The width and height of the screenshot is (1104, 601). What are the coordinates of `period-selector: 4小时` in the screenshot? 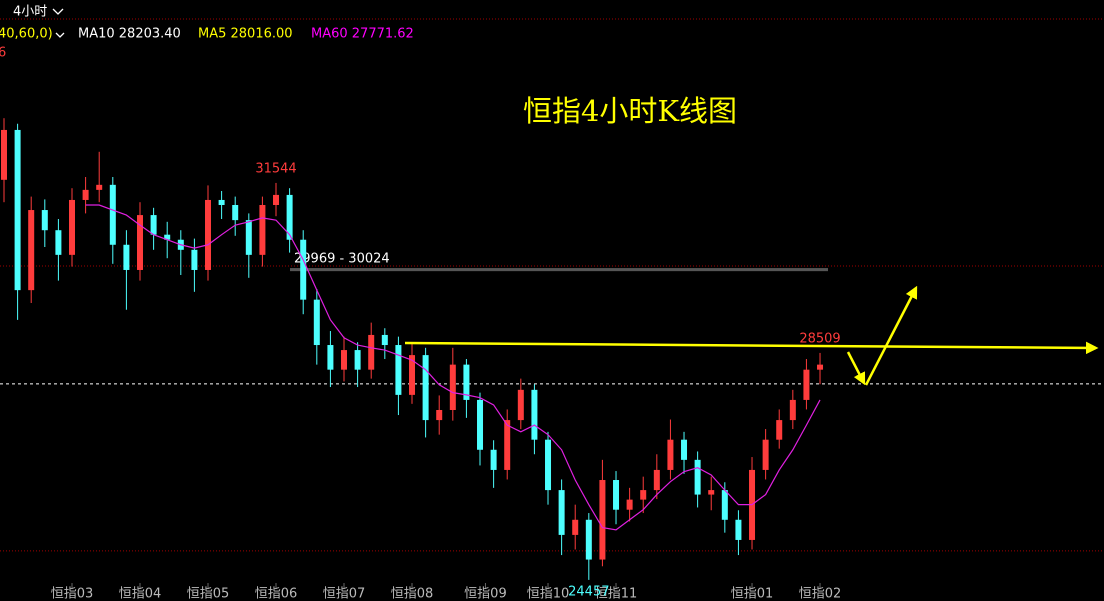 It's located at (30, 12).